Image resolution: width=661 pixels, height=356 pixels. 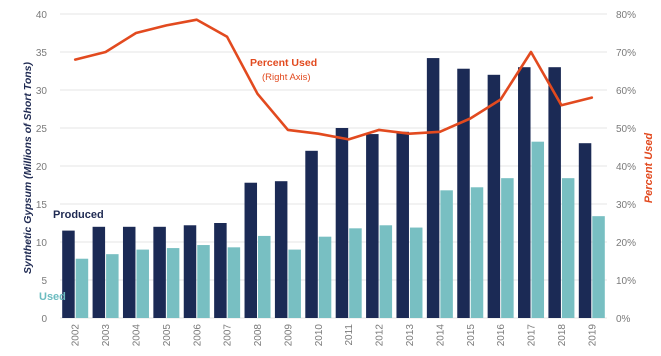 I want to click on right-axis-annotation: (Right Axis), so click(x=286, y=77).